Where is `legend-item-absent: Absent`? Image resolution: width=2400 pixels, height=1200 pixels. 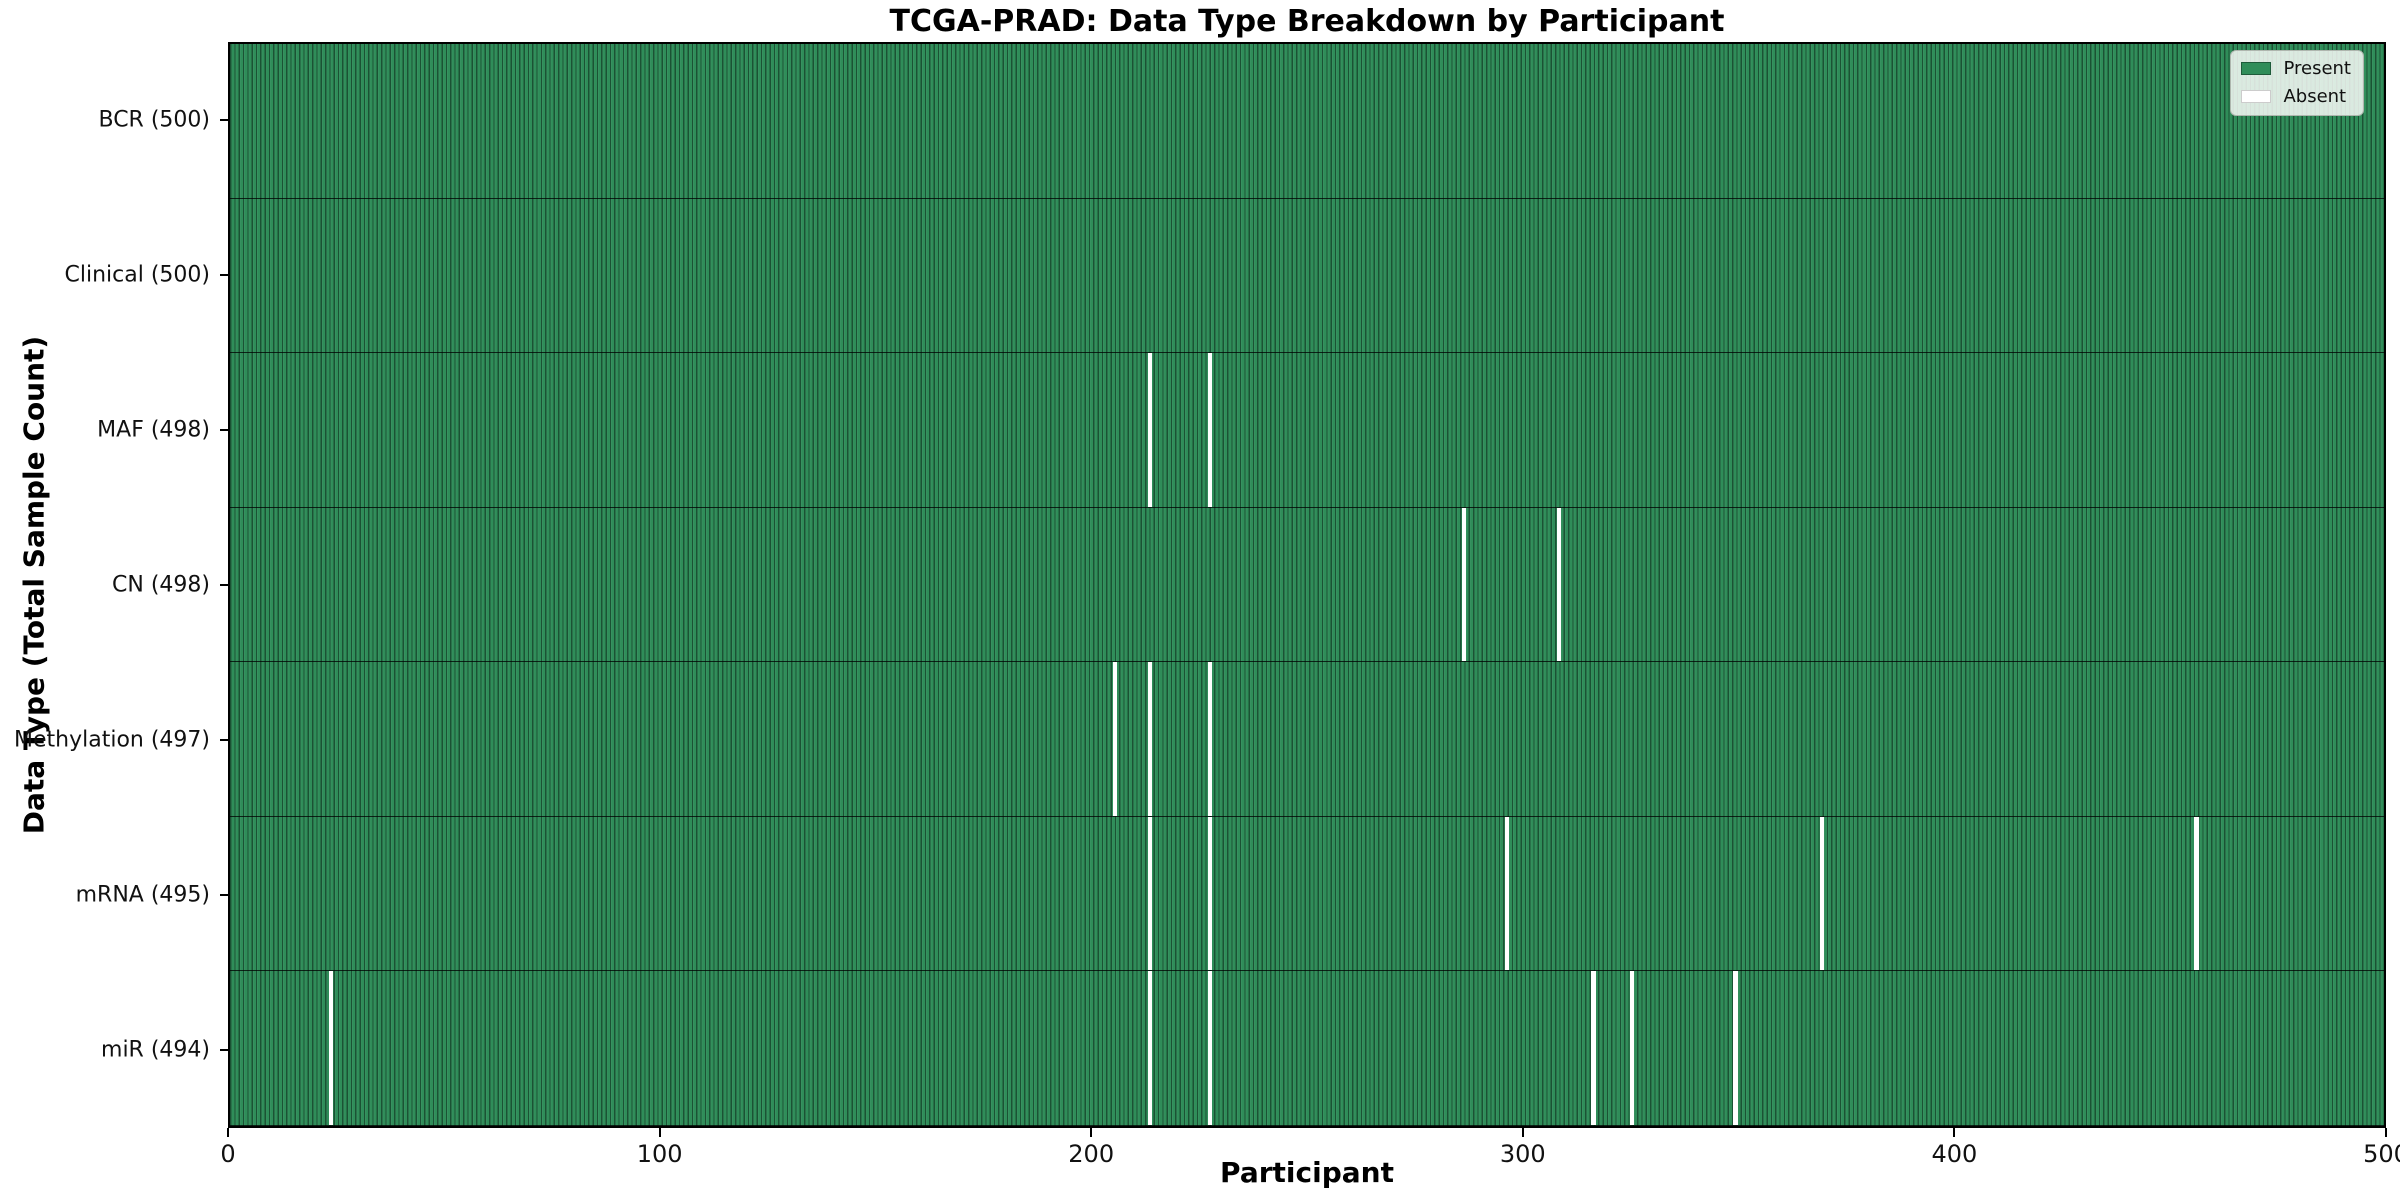
legend-item-absent: Absent is located at coordinates (2296, 96).